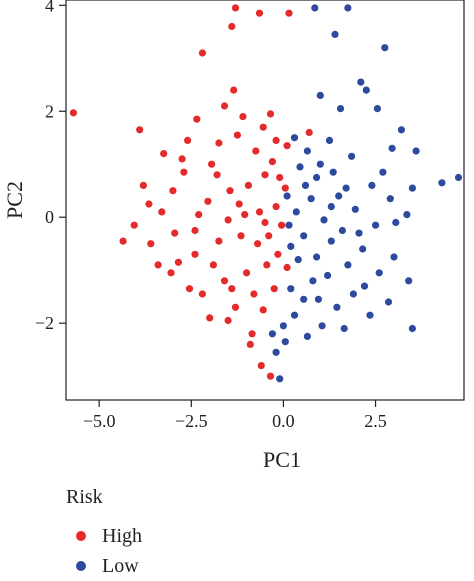 The image size is (474, 581). I want to click on x-tick-label: −2.5, so click(191, 421).